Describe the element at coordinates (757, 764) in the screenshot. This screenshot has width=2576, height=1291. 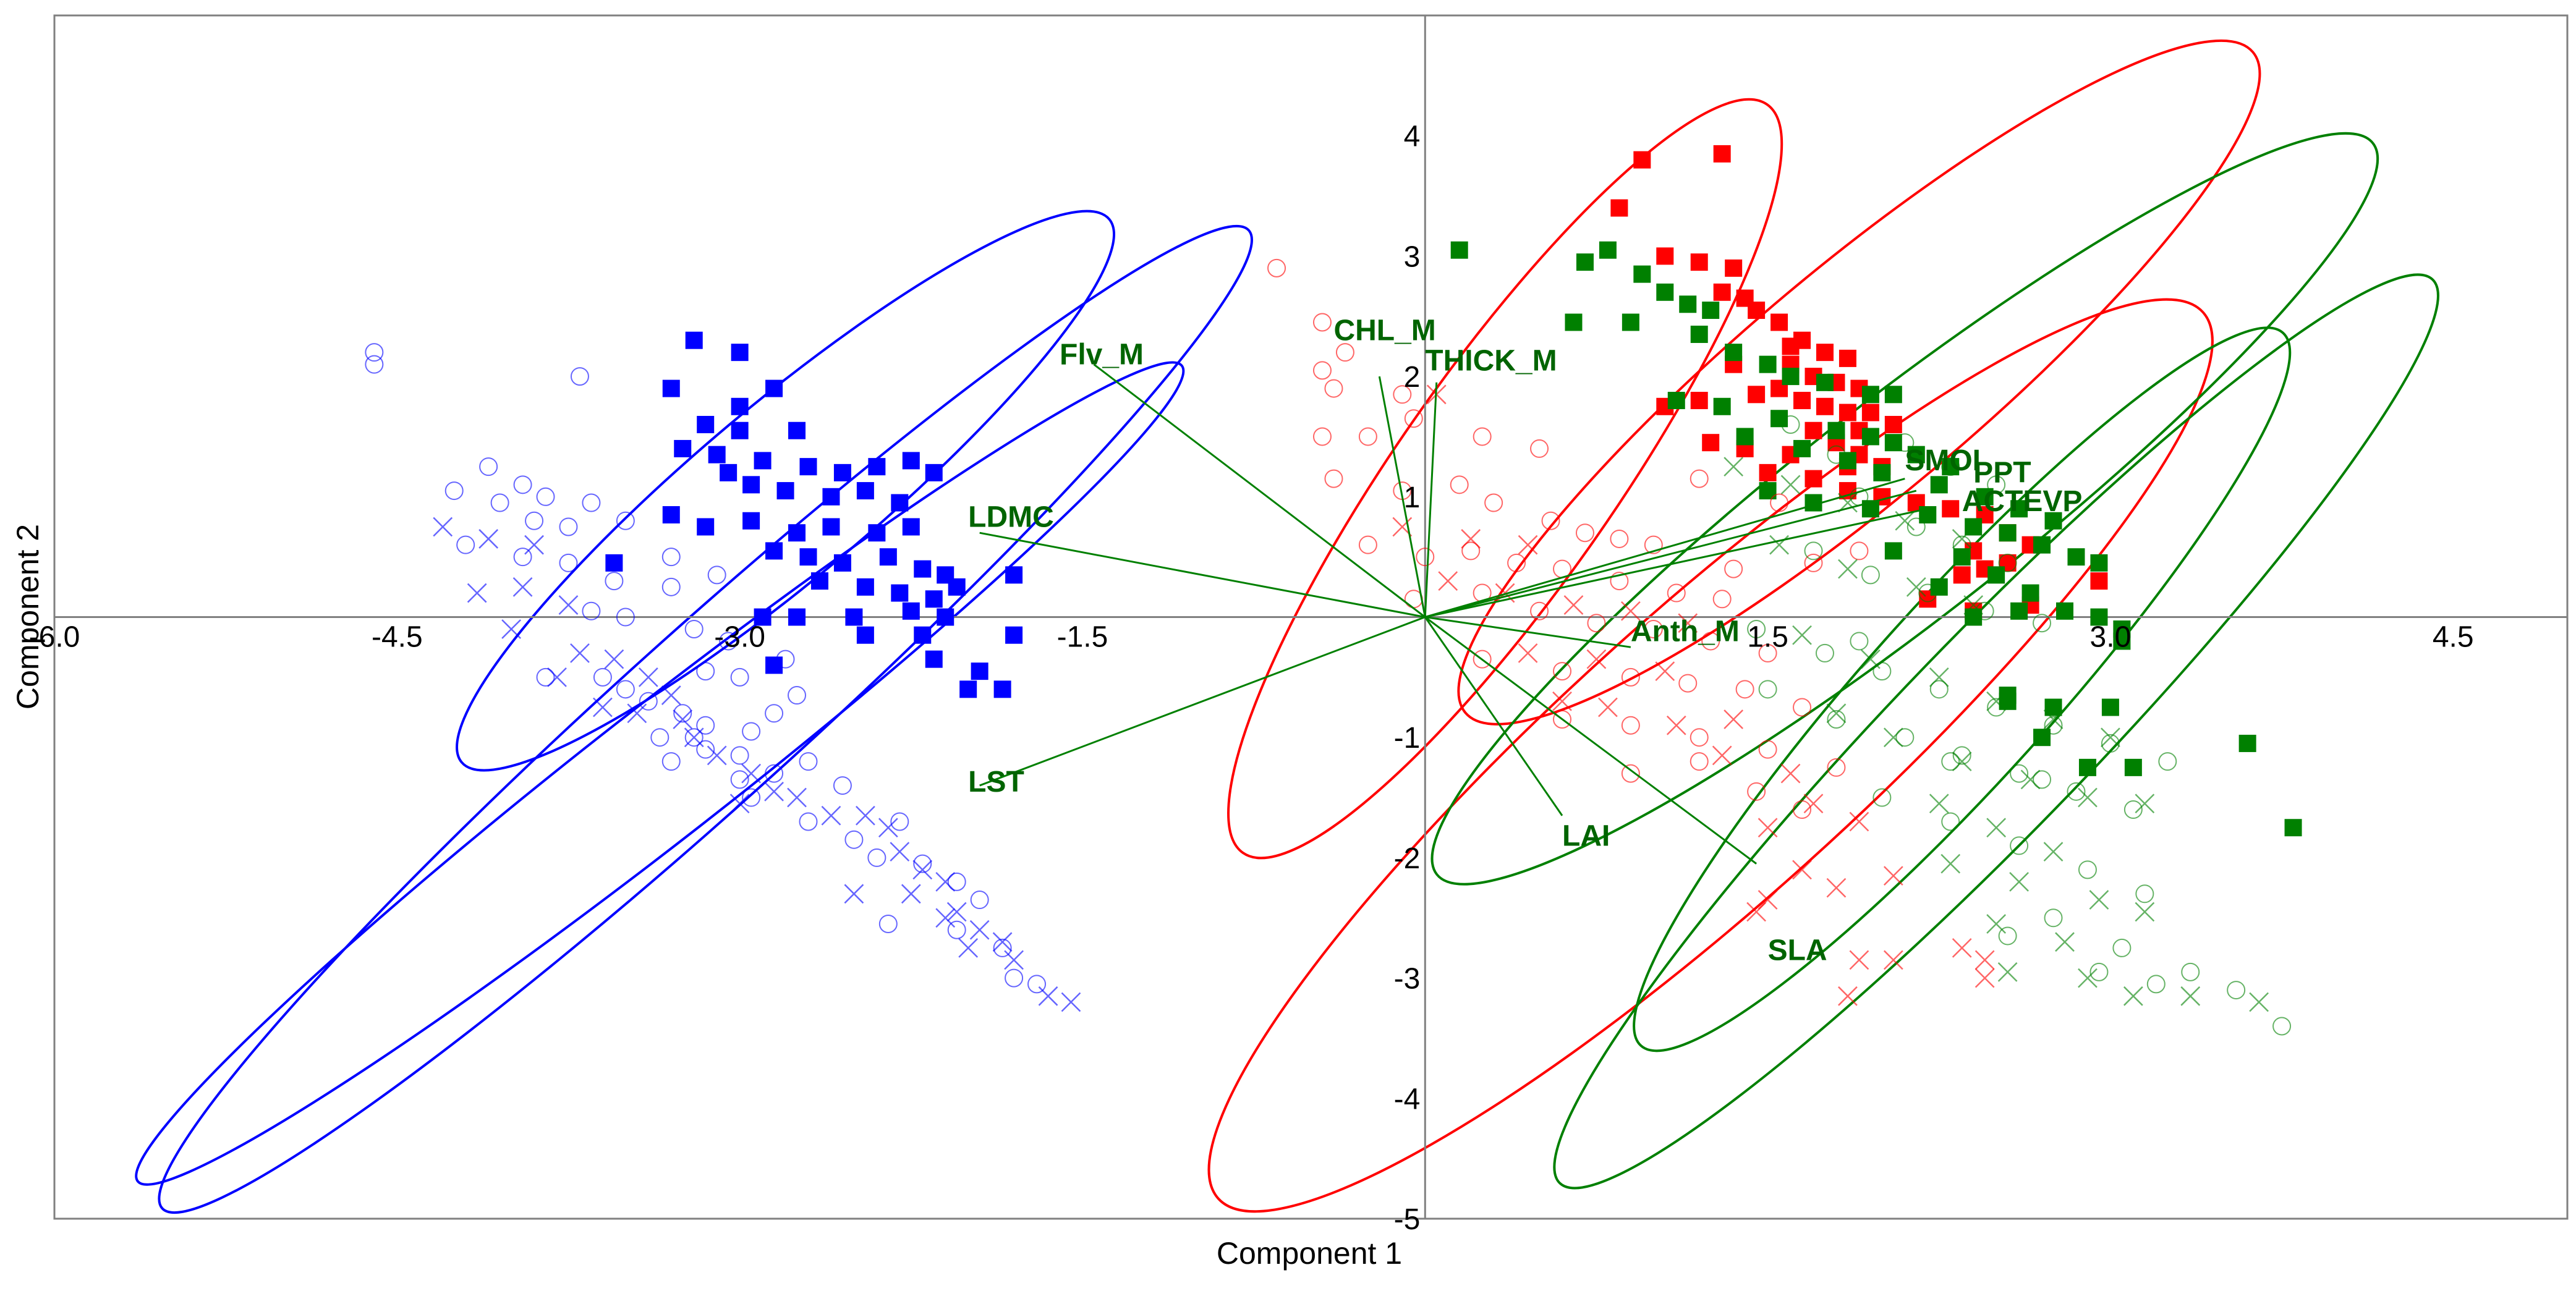
I see `blue-crosses-series` at that location.